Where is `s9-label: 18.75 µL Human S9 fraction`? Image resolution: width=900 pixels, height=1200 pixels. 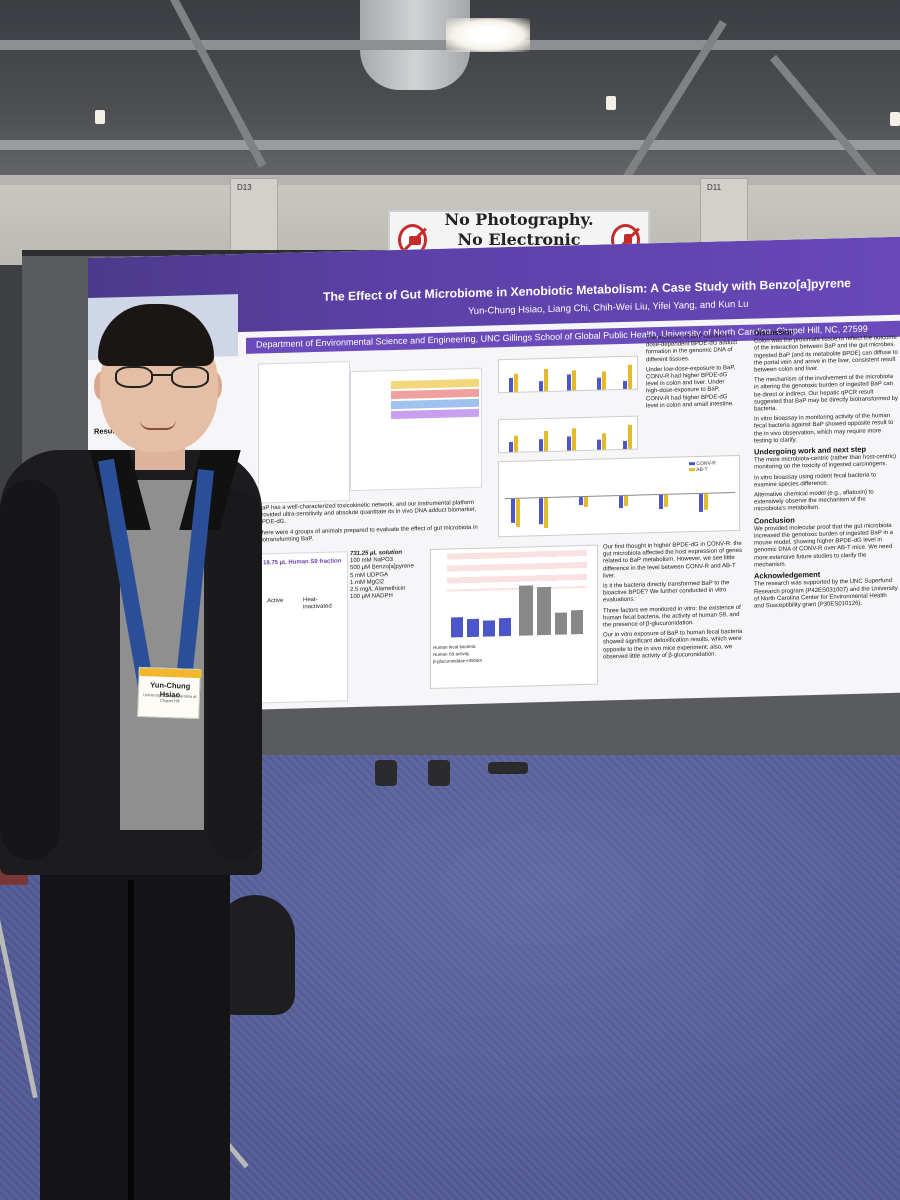 s9-label: 18.75 µL Human S9 fraction is located at coordinates (302, 562).